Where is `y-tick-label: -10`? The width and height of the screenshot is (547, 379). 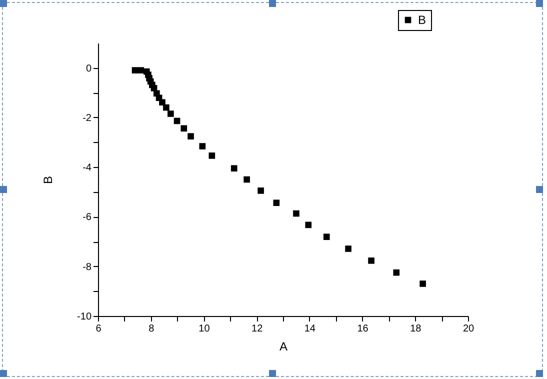 y-tick-label: -10 is located at coordinates (84, 317).